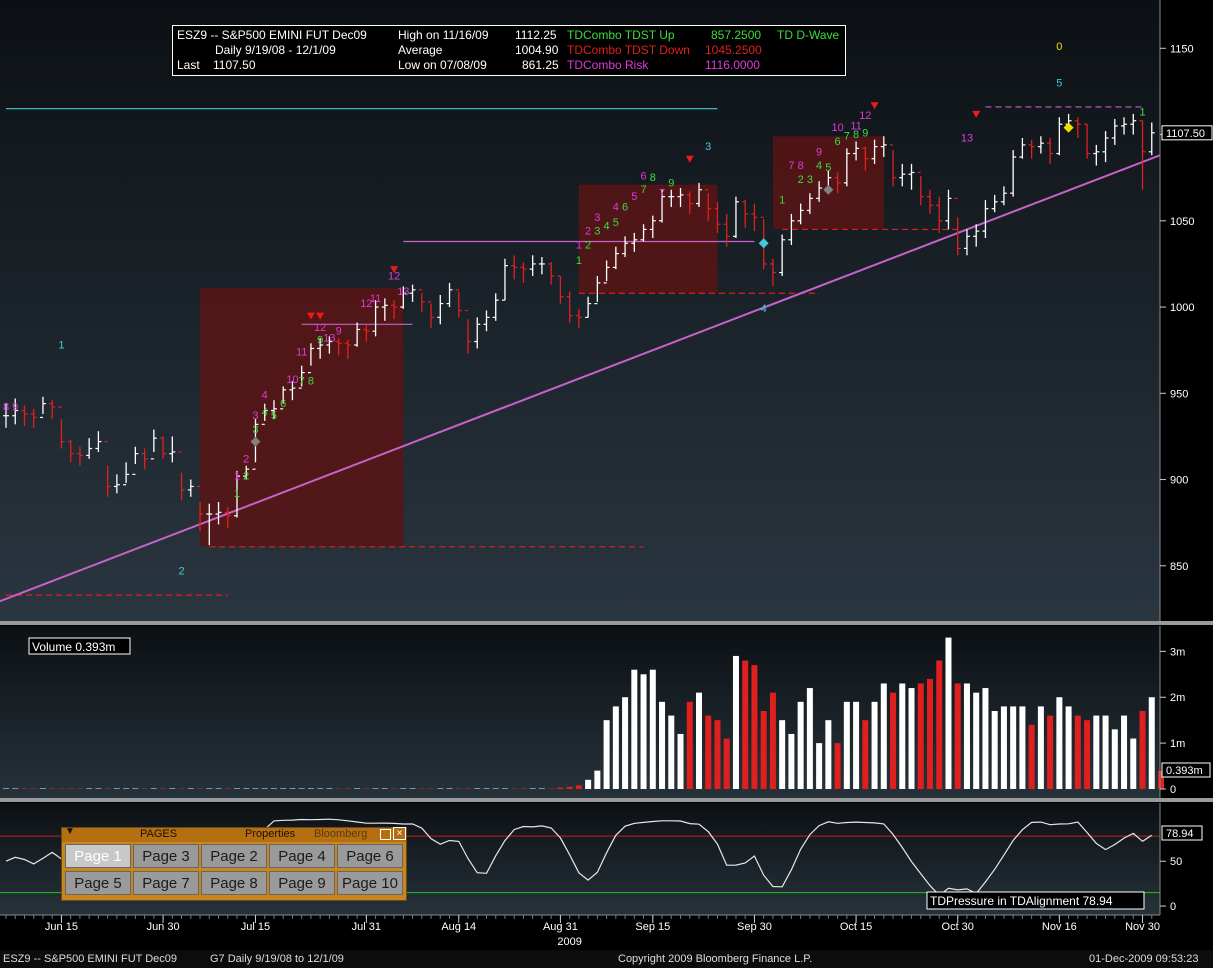 The height and width of the screenshot is (968, 1213). I want to click on close-icon: ×, so click(399, 833).